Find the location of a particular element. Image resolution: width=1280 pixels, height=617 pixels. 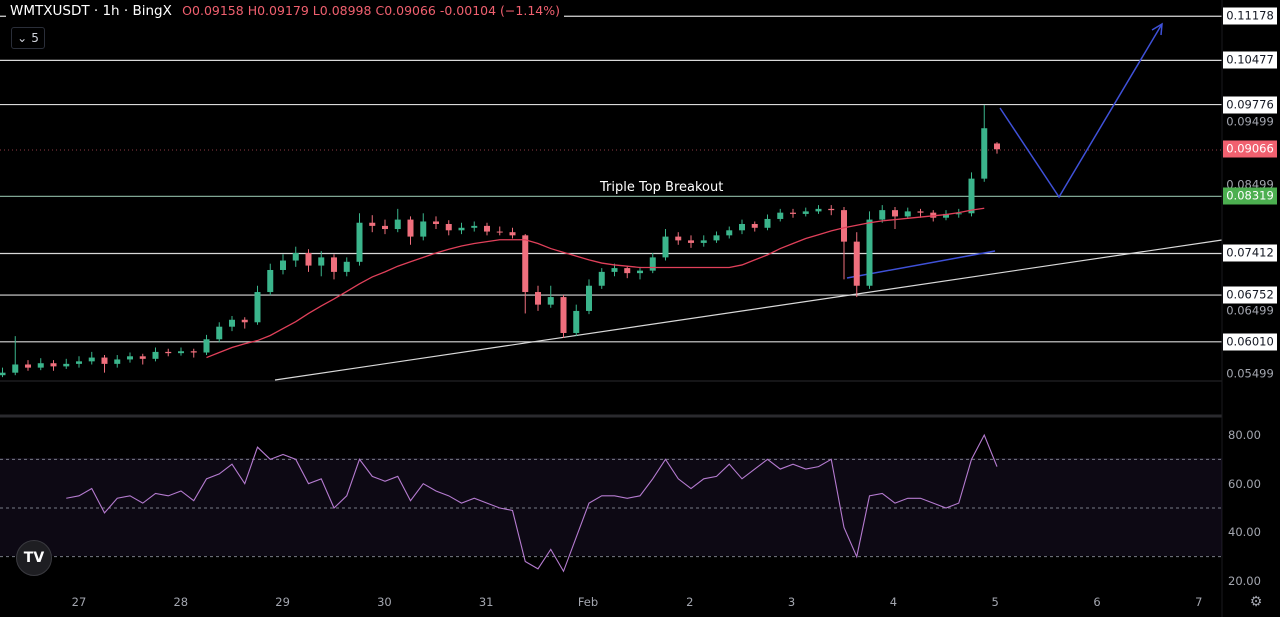

symbol-title: WMTXUSDT · 1h · BingX is located at coordinates (91, 11).